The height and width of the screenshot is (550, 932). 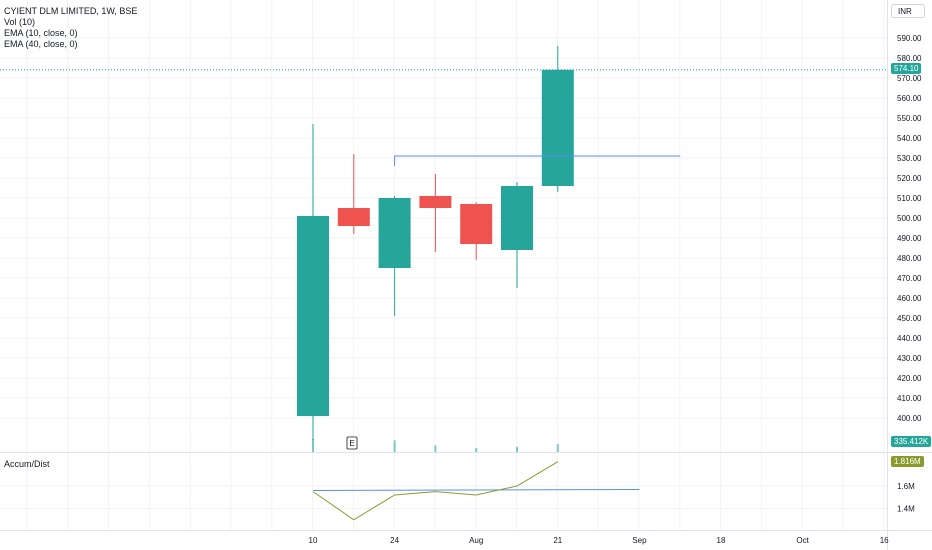 I want to click on time-axis-label: 24, so click(x=394, y=540).